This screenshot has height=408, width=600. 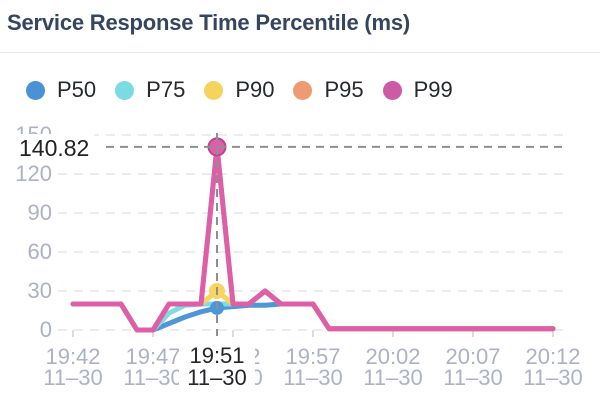 I want to click on legend-dot-p50, so click(x=35, y=90).